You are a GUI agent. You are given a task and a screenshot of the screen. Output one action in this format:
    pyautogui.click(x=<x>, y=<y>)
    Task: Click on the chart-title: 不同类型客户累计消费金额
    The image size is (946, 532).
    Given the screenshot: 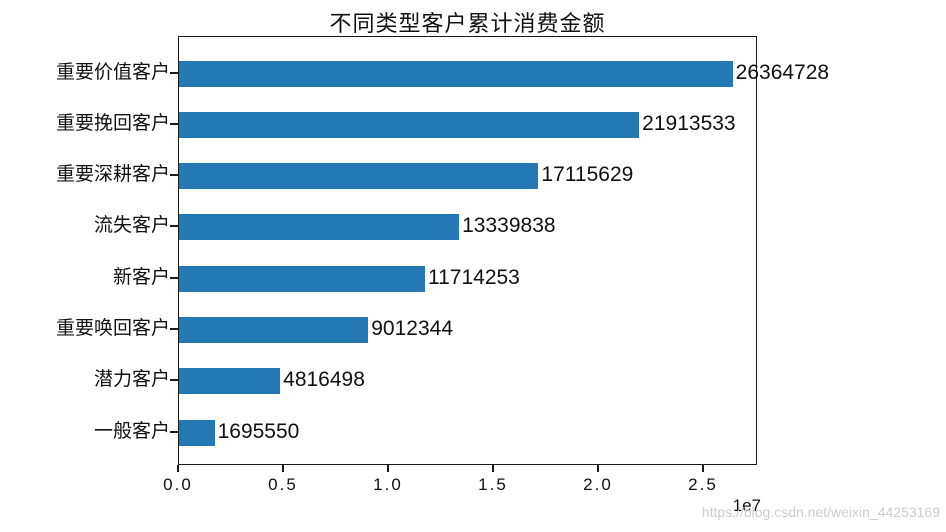 What is the action you would take?
    pyautogui.click(x=467, y=23)
    